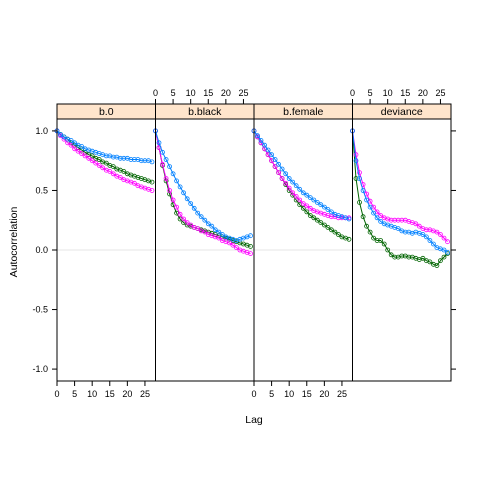 This screenshot has width=480, height=480. I want to click on y-tick-label: -1.0, so click(40, 369).